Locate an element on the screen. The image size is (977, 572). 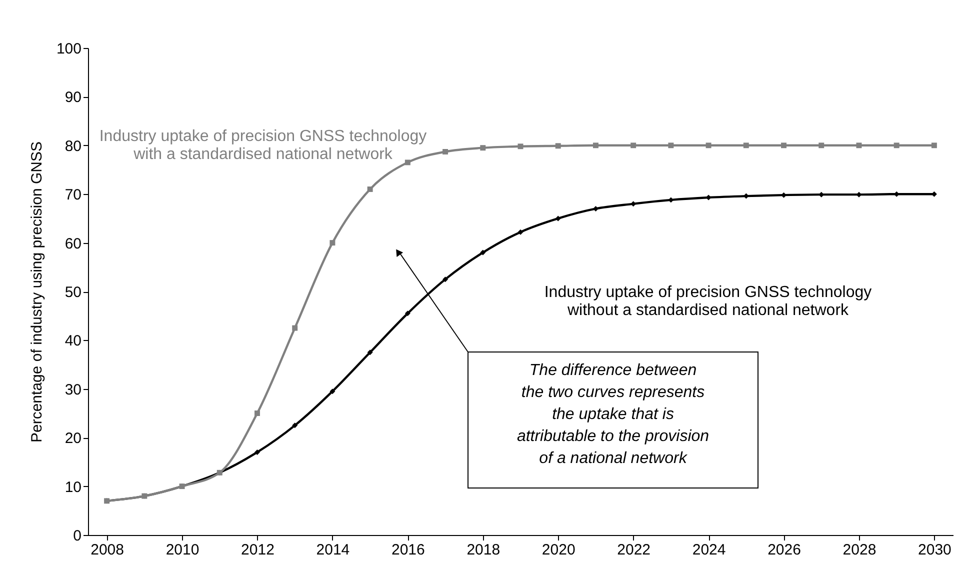
x-tick-label: 2020 is located at coordinates (559, 550).